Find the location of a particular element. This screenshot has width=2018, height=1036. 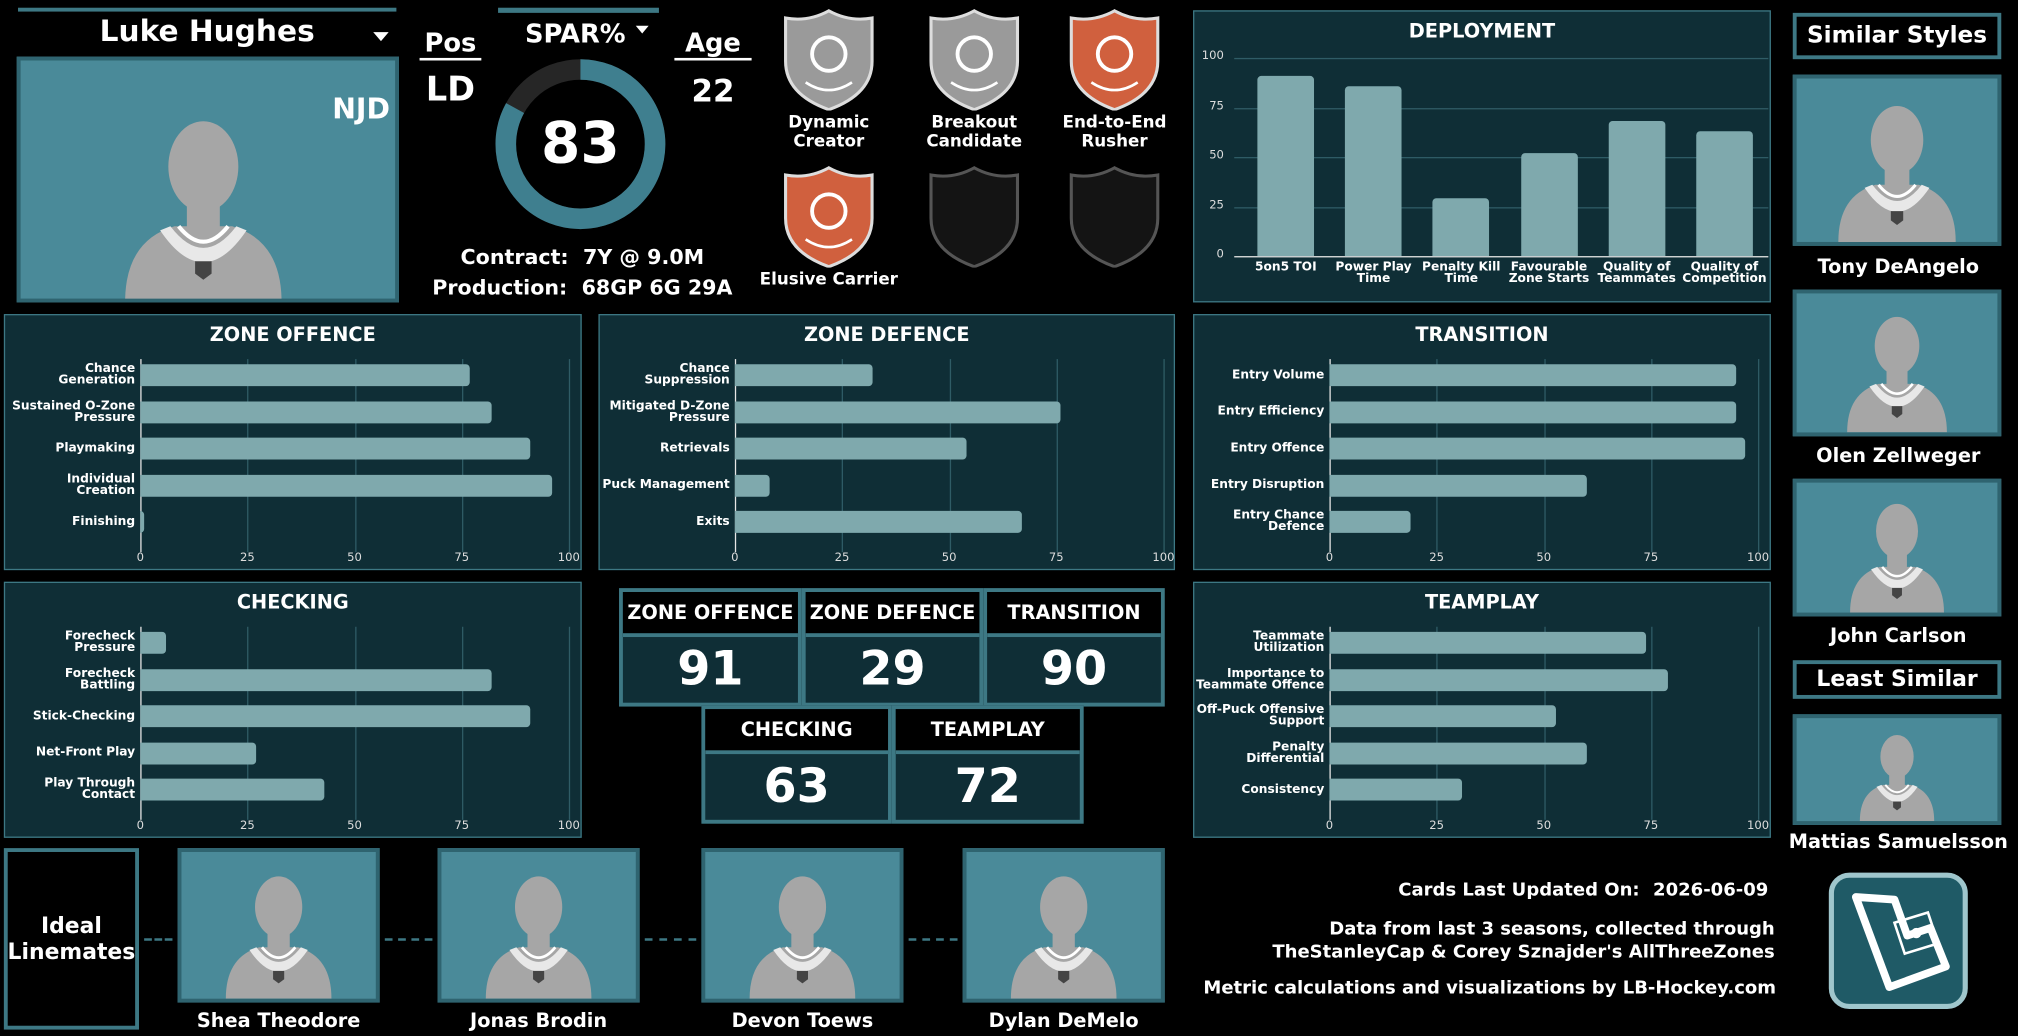

contract-row: Contract: 7Y @ 9.0M is located at coordinates (582, 257).